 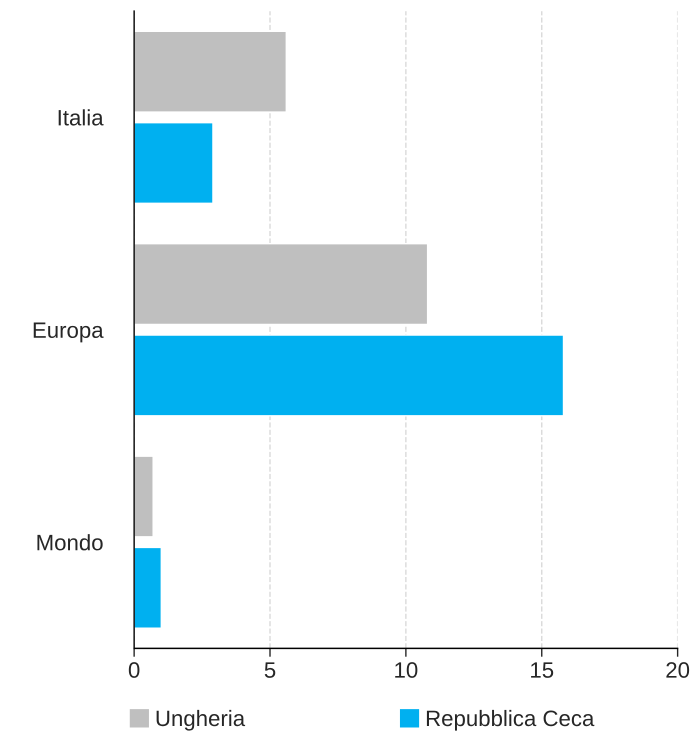 I want to click on x-tick-label: 10, so click(x=406, y=670).